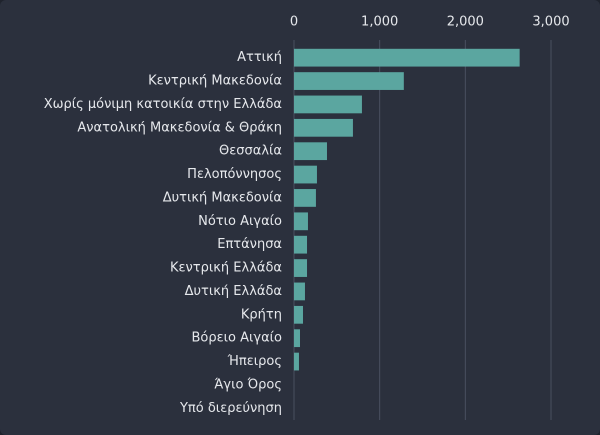 This screenshot has width=600, height=435. Describe the element at coordinates (226, 268) in the screenshot. I see `y-tick-label: Κεντρική Ελλάδα` at that location.